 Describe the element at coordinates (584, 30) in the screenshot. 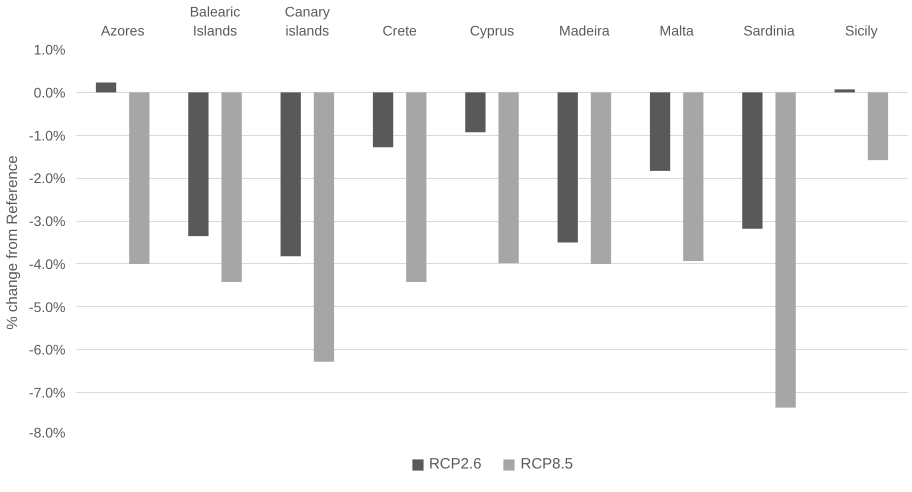

I see `x-tick-label: Madeira` at that location.